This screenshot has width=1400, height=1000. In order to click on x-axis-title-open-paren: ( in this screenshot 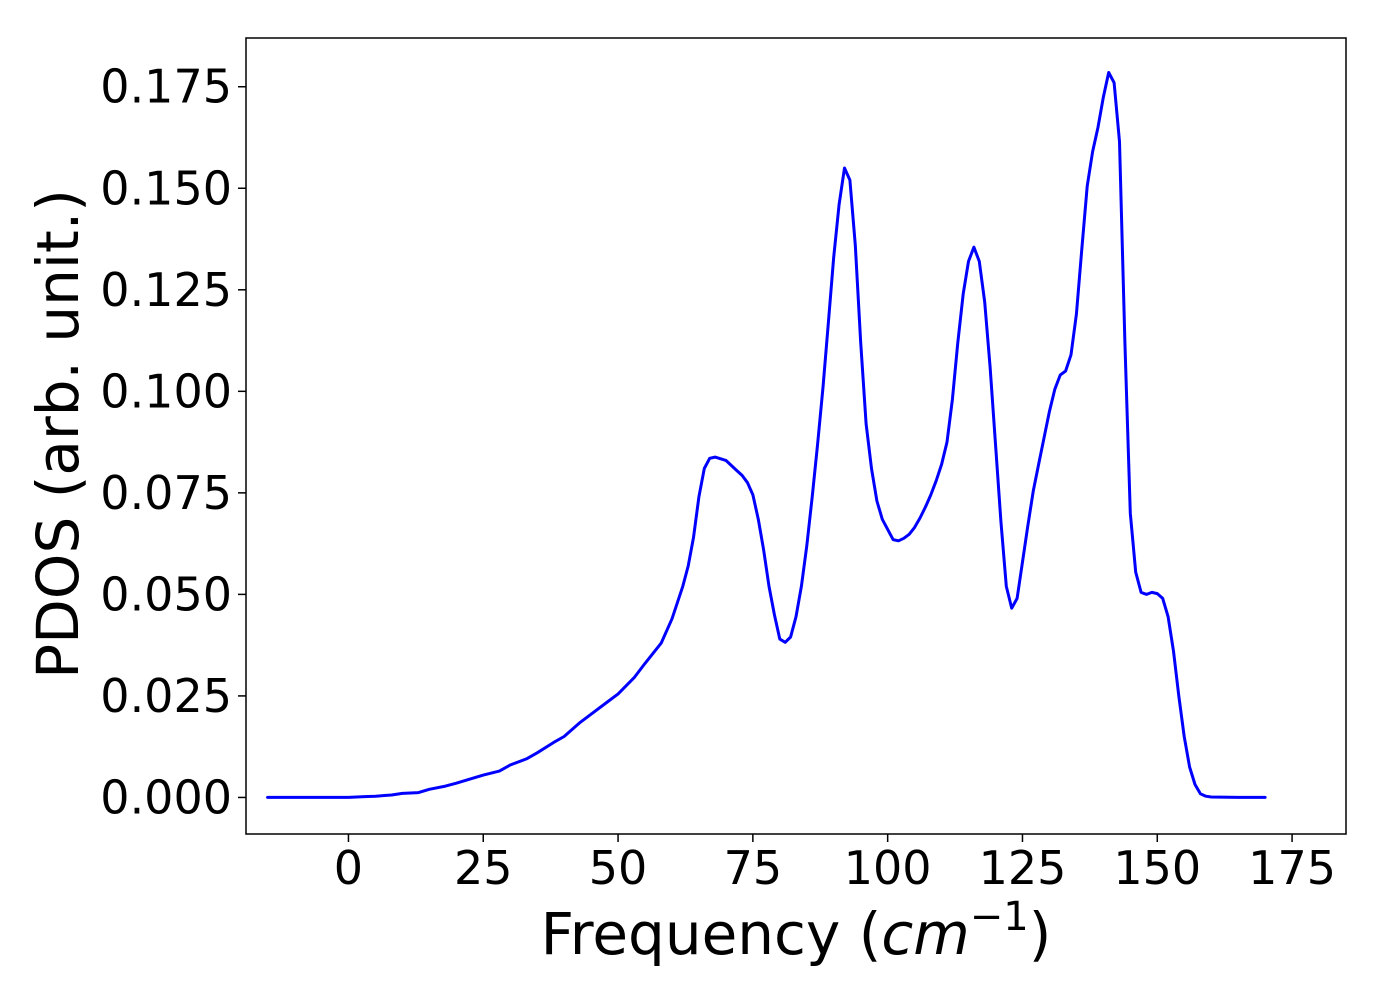, I will do `click(860, 934)`.